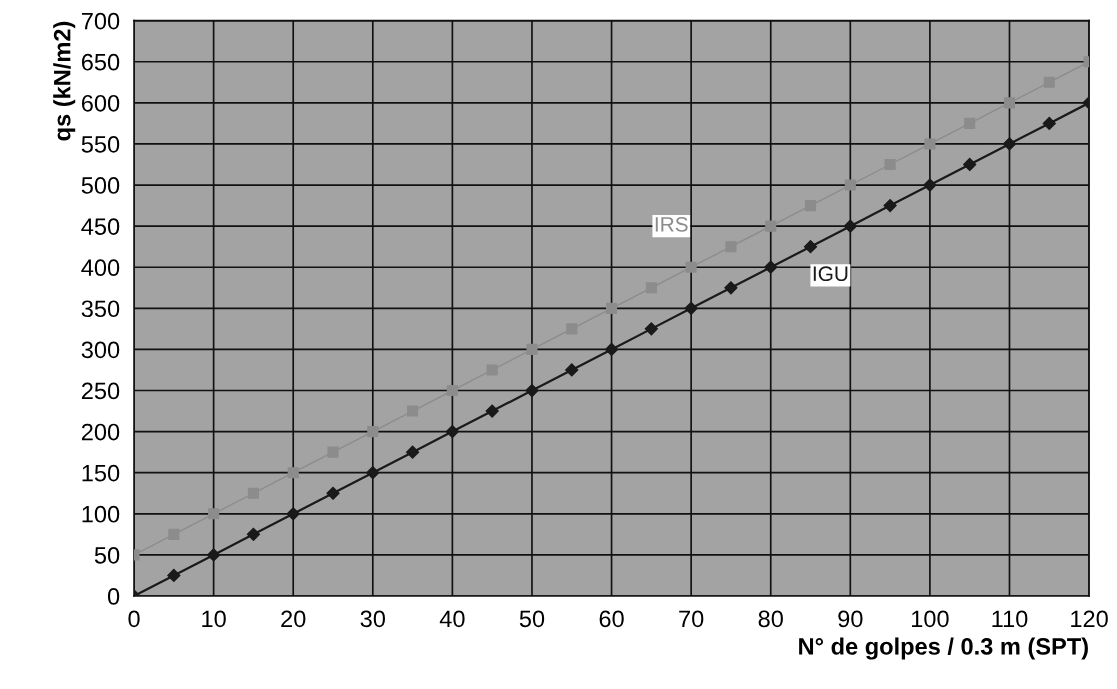 The height and width of the screenshot is (689, 1117). Describe the element at coordinates (100, 226) in the screenshot. I see `y-tick-label: 450` at that location.